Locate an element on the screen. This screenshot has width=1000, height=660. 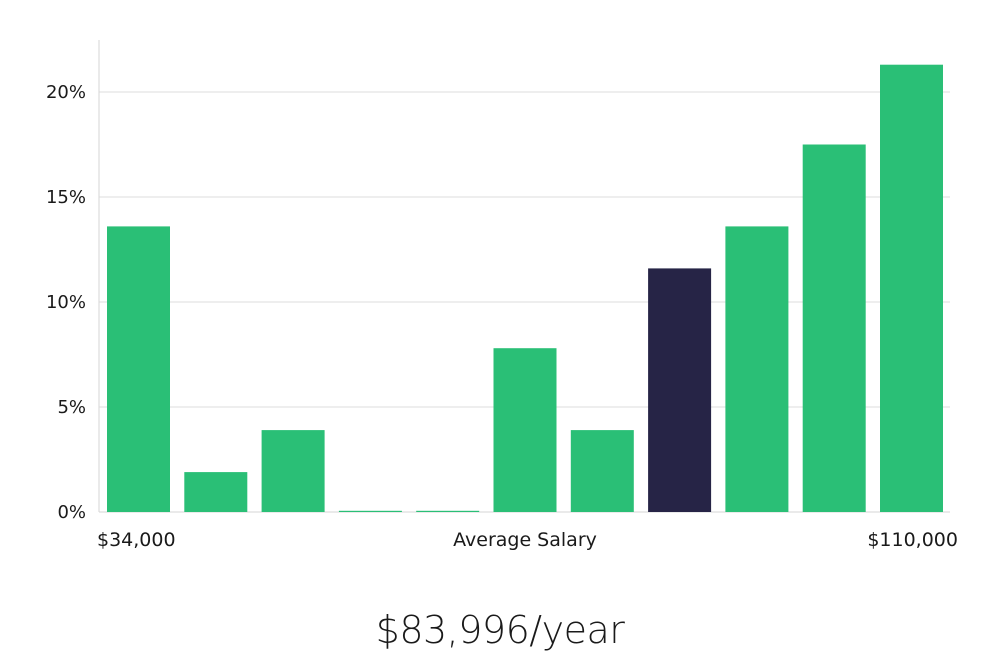
y-tick-labels: 0% 5% 10% 15% 20% is located at coordinates (66, 302).